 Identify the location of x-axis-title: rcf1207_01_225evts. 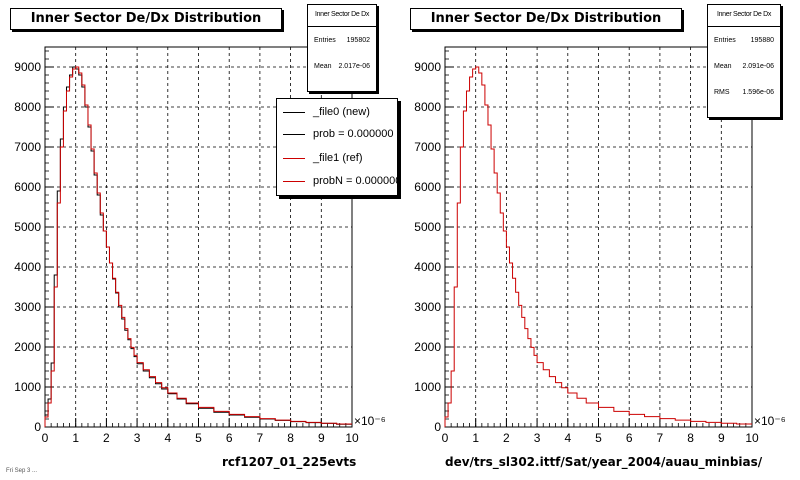
(289, 462).